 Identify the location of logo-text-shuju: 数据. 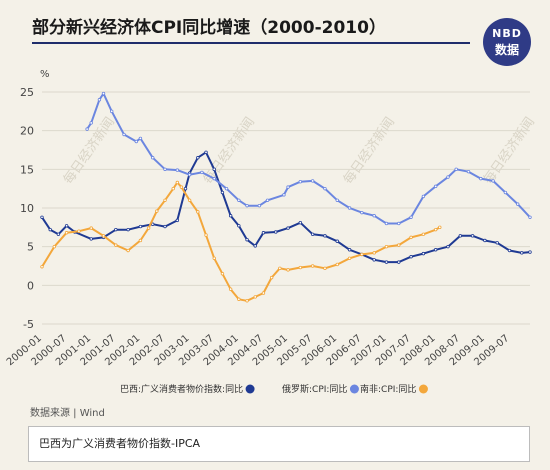
(506, 50).